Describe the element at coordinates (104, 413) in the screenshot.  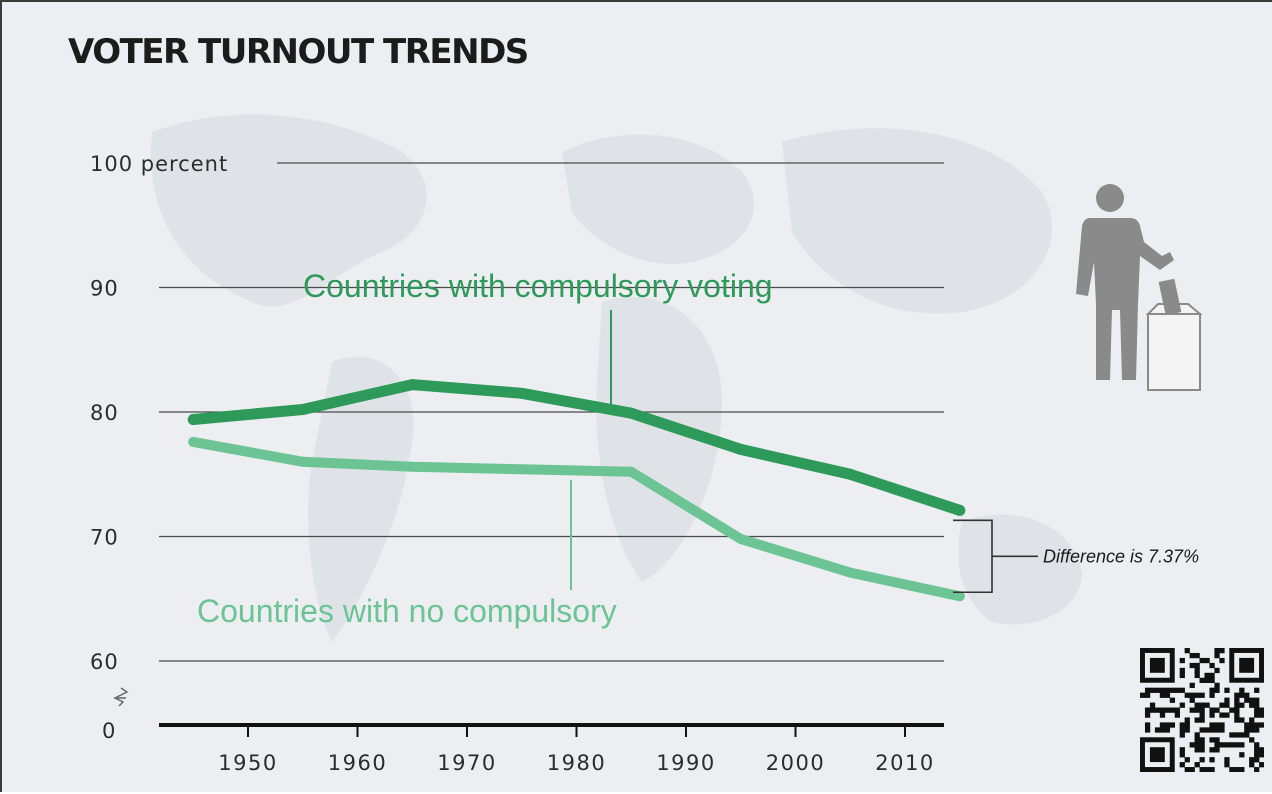
I see `y-tick-label: 80` at that location.